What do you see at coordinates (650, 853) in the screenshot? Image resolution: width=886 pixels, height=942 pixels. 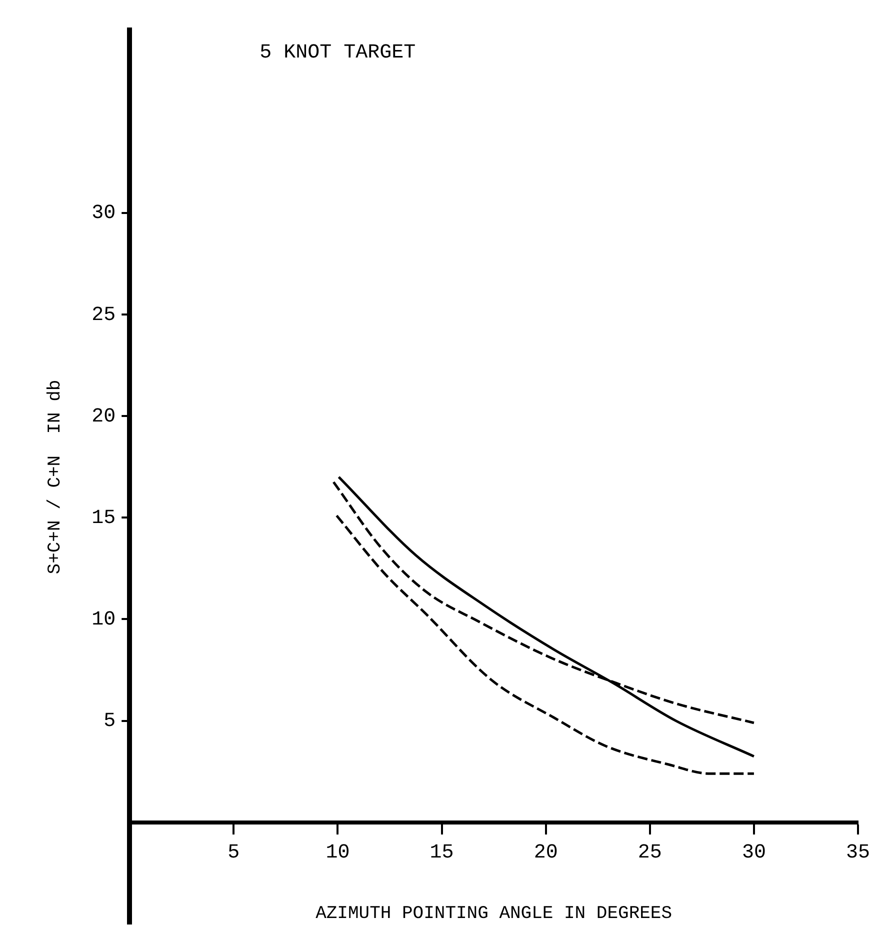 I see `x-tick-label: 25` at bounding box center [650, 853].